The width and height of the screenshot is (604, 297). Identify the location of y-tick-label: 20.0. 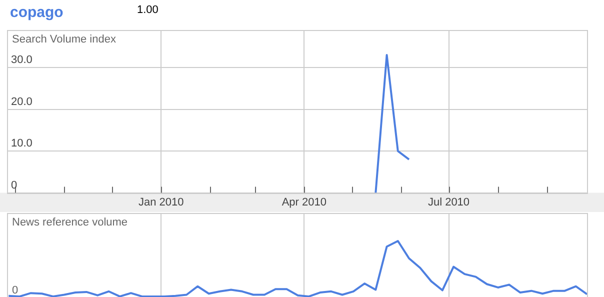
(21, 102).